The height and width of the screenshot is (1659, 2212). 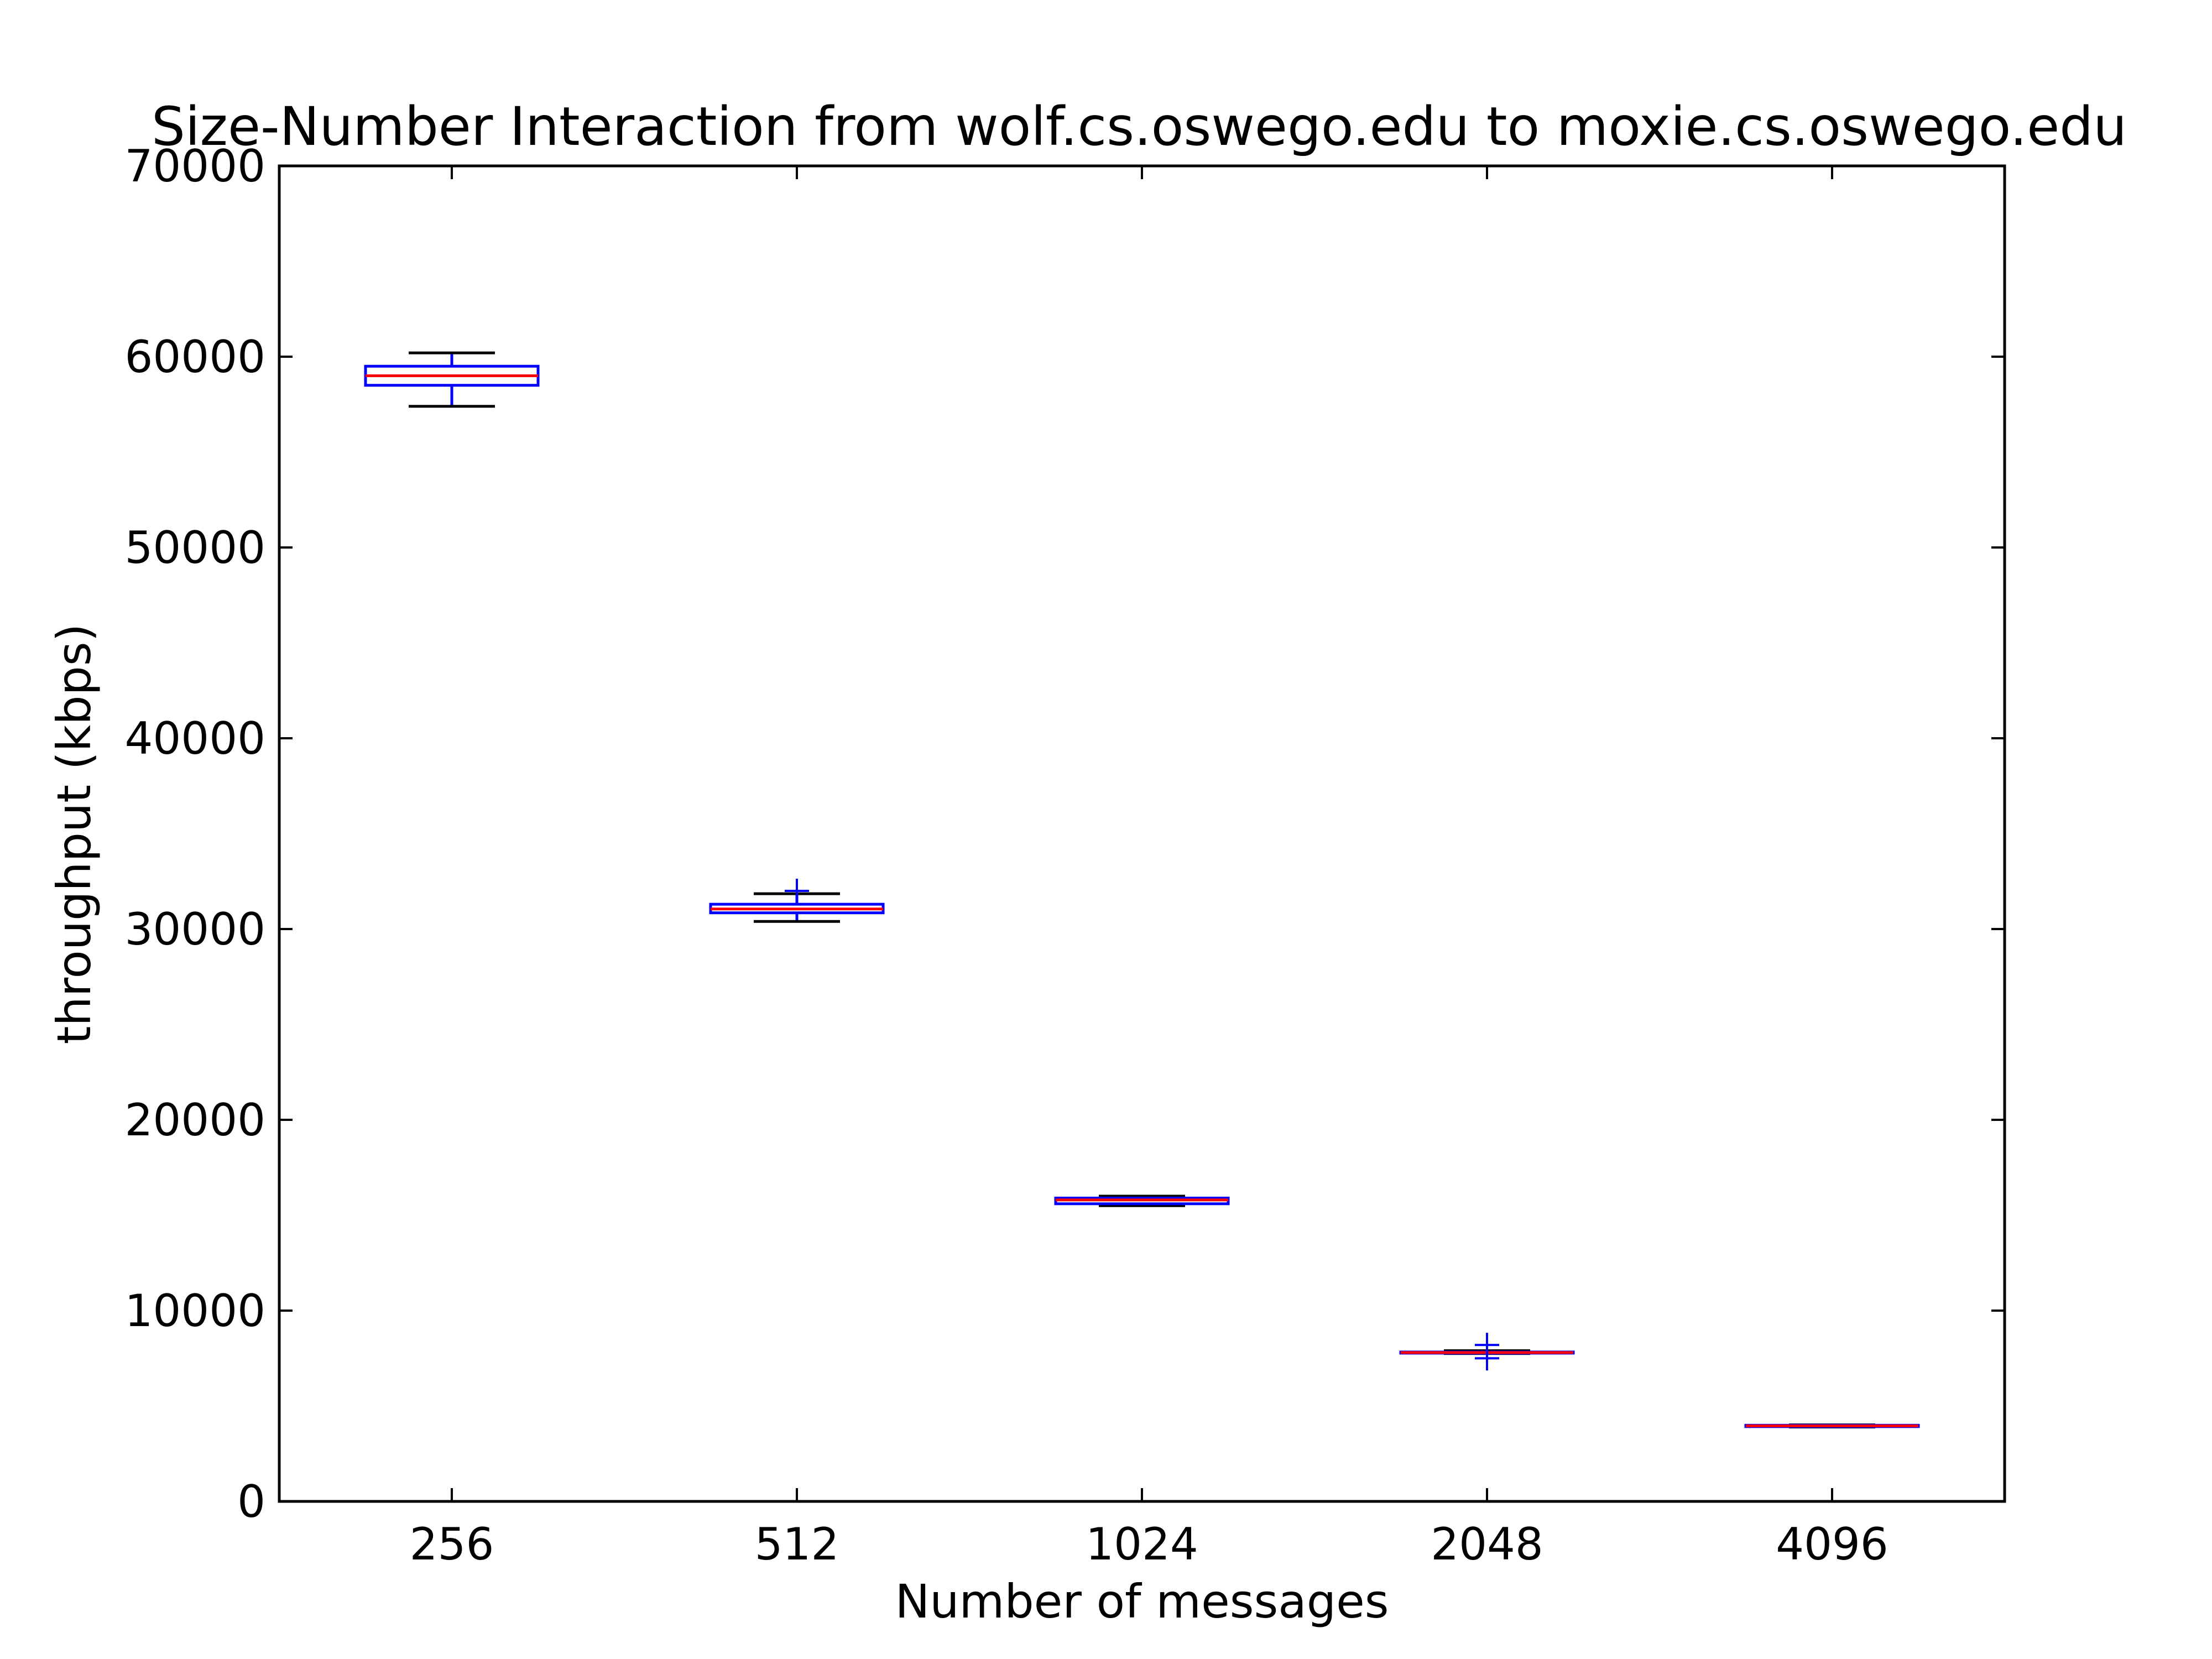 I want to click on x-axis-label: Number of messages, so click(x=1142, y=1602).